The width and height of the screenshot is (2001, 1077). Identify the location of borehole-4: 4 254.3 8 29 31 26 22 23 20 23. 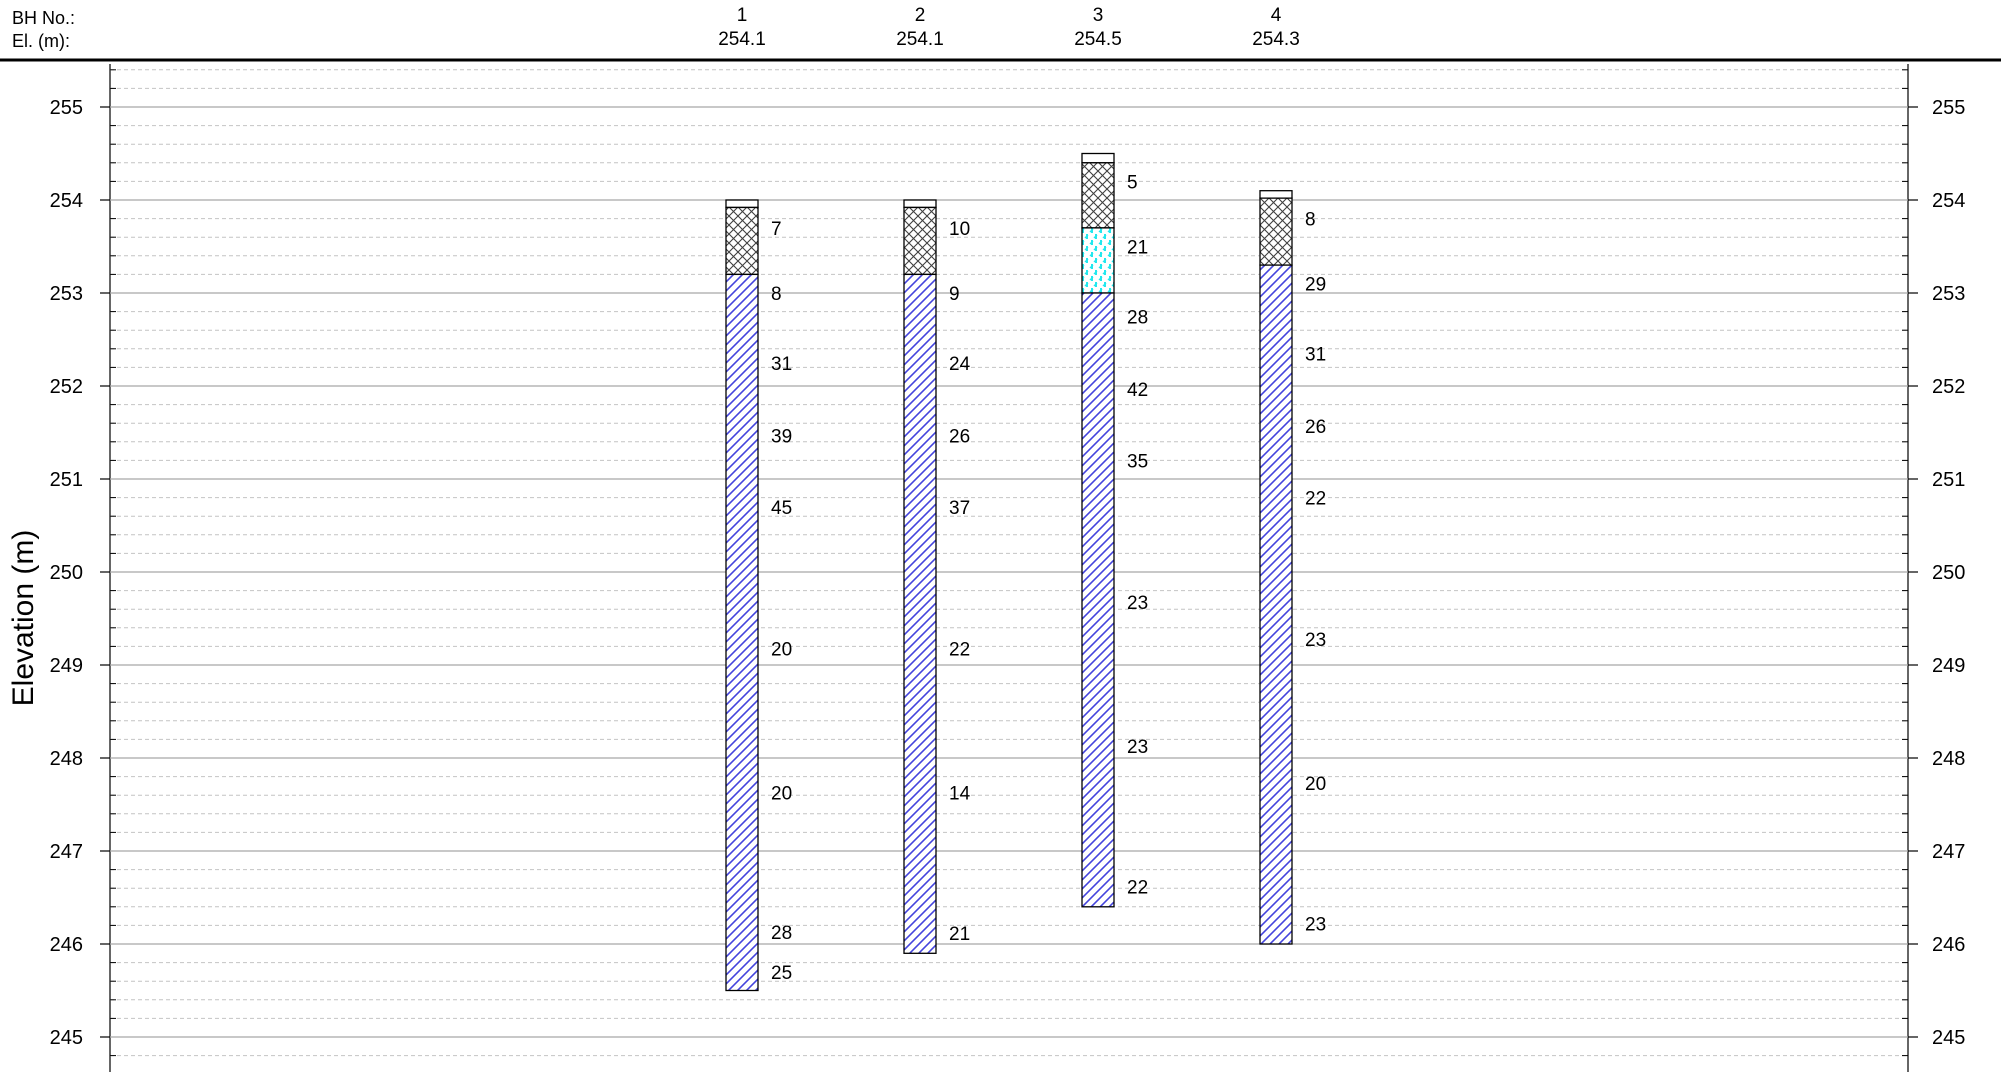
(1289, 475).